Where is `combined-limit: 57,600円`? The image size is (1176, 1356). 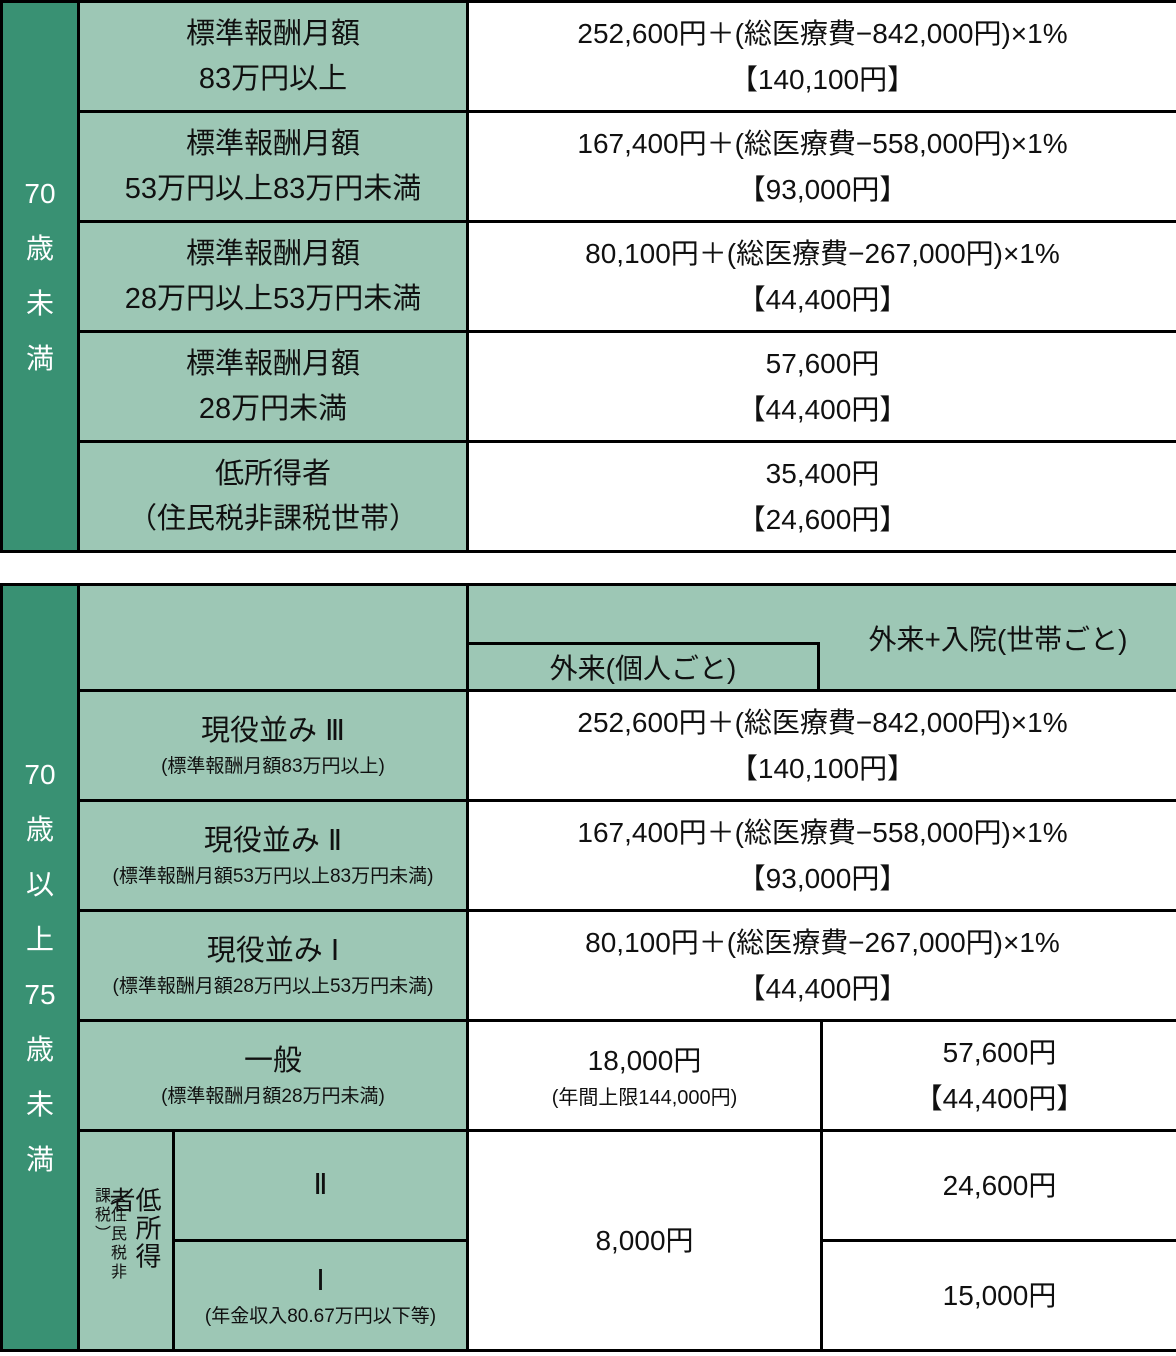 combined-limit: 57,600円 is located at coordinates (999, 1053).